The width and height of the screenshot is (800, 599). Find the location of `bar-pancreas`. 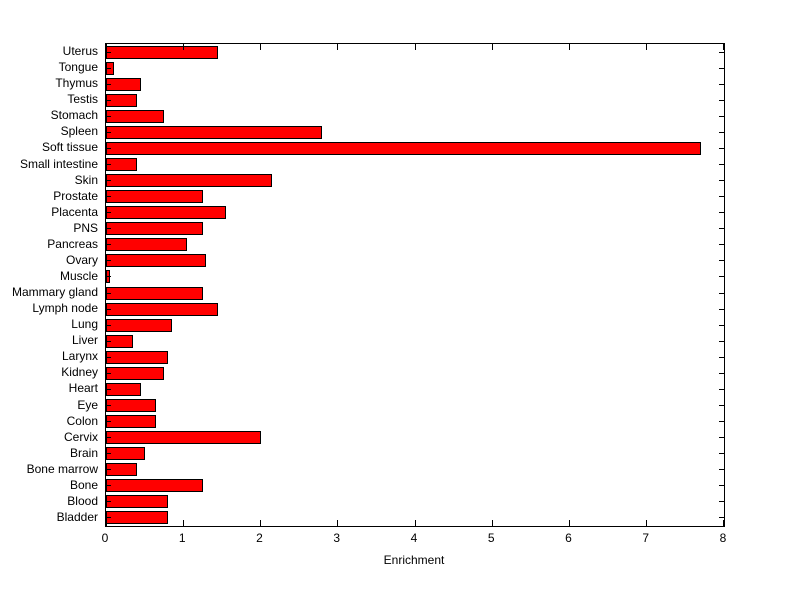

bar-pancreas is located at coordinates (147, 245).